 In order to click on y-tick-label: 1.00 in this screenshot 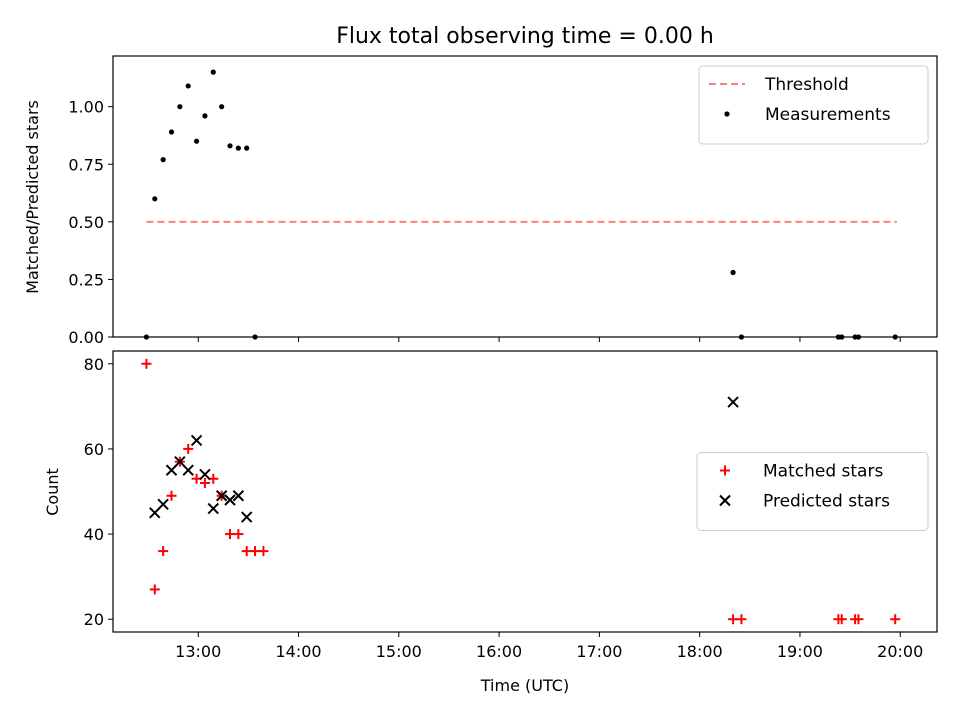, I will do `click(86, 107)`.